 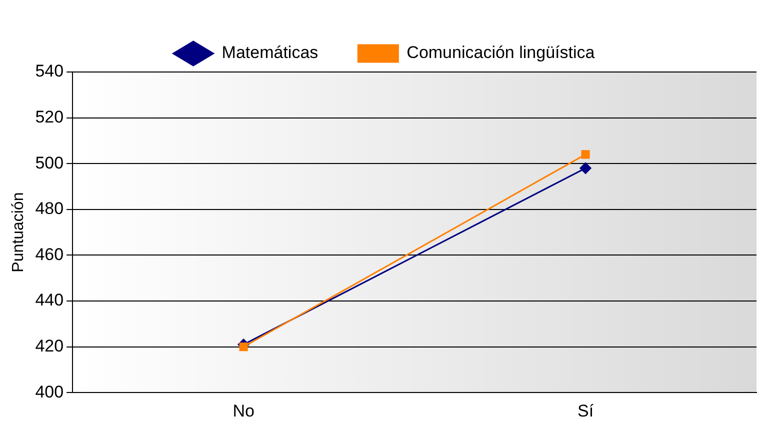 What do you see at coordinates (49, 300) in the screenshot?
I see `y-tick-label: 440` at bounding box center [49, 300].